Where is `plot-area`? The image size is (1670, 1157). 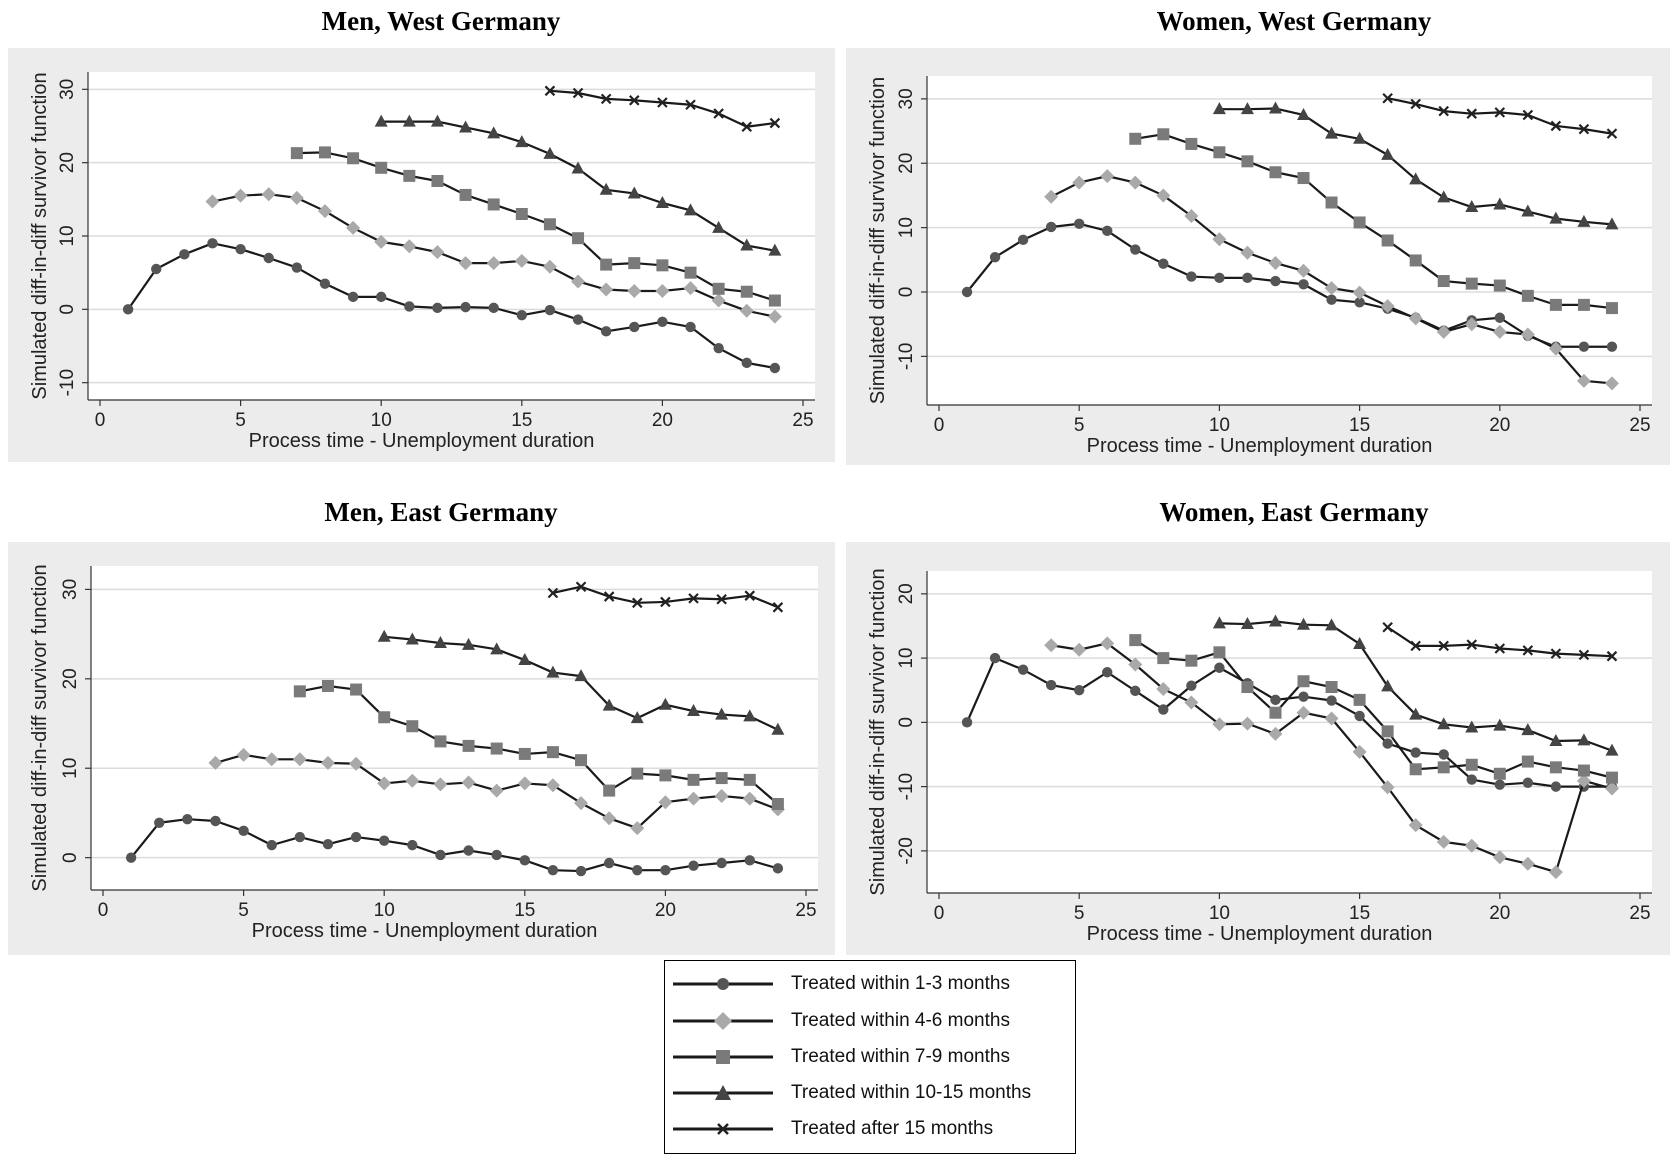 plot-area is located at coordinates (454, 728).